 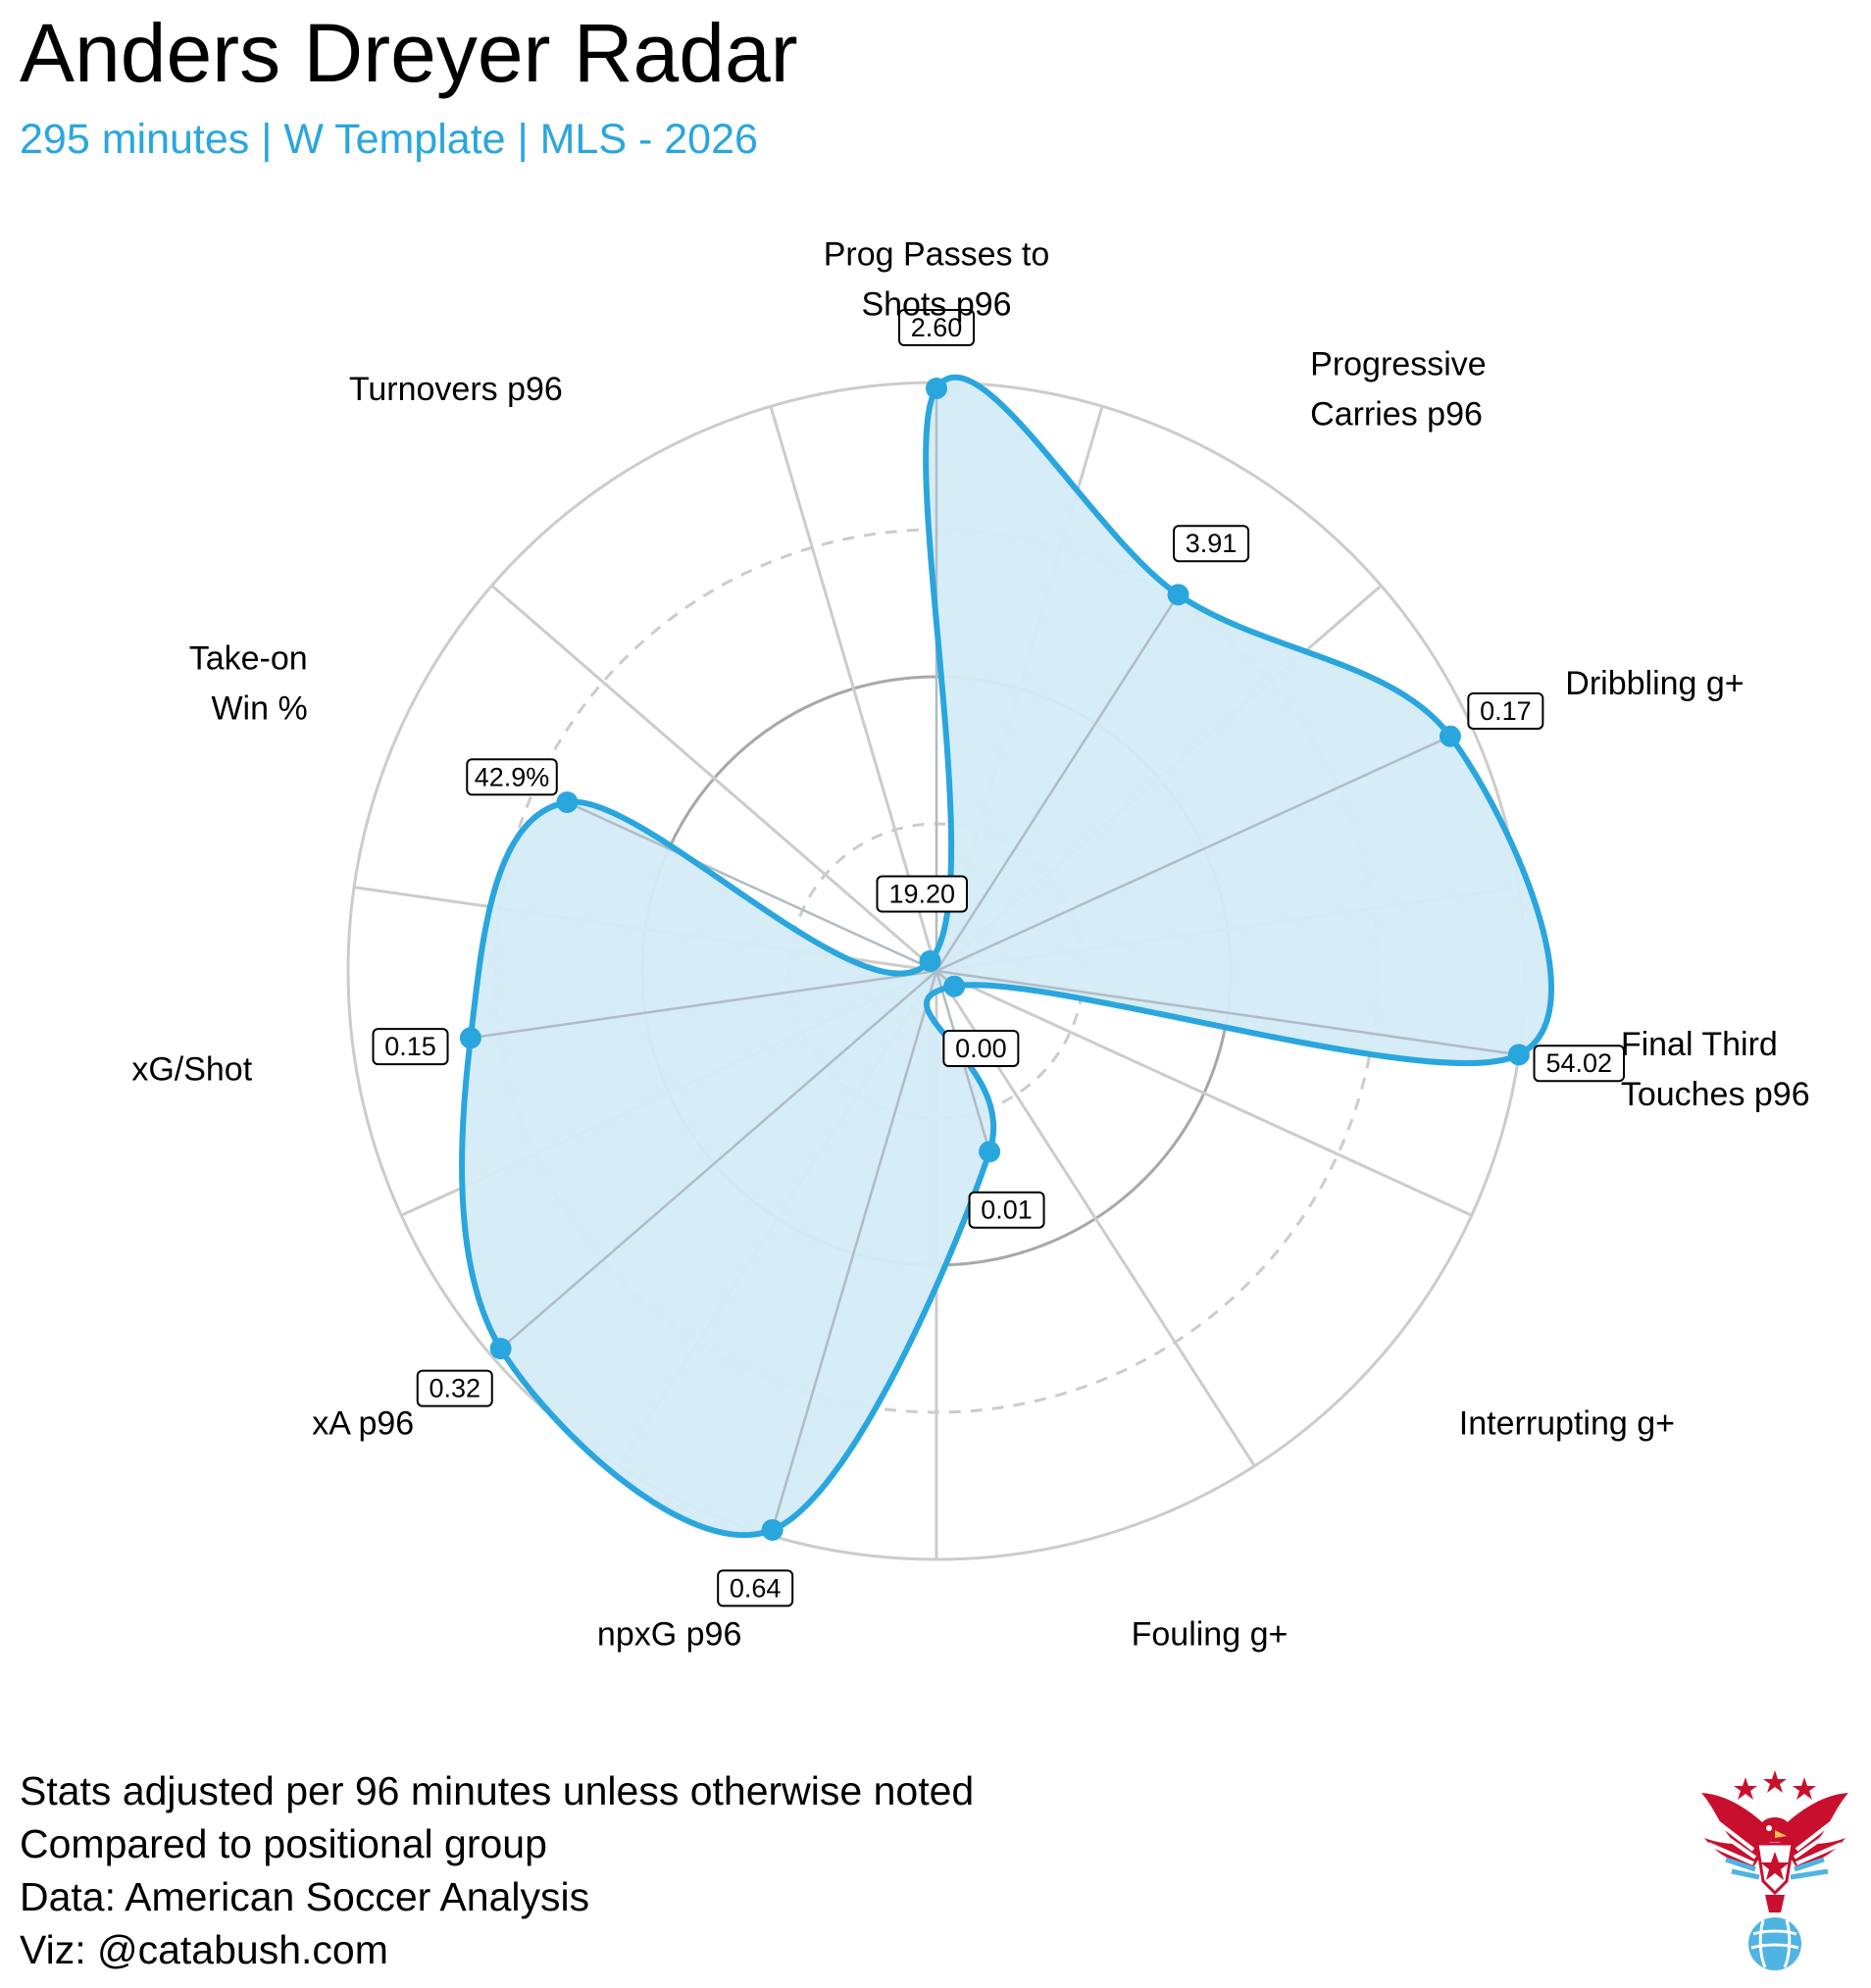 I want to click on value-label-5: 0.01, so click(x=1007, y=1210).